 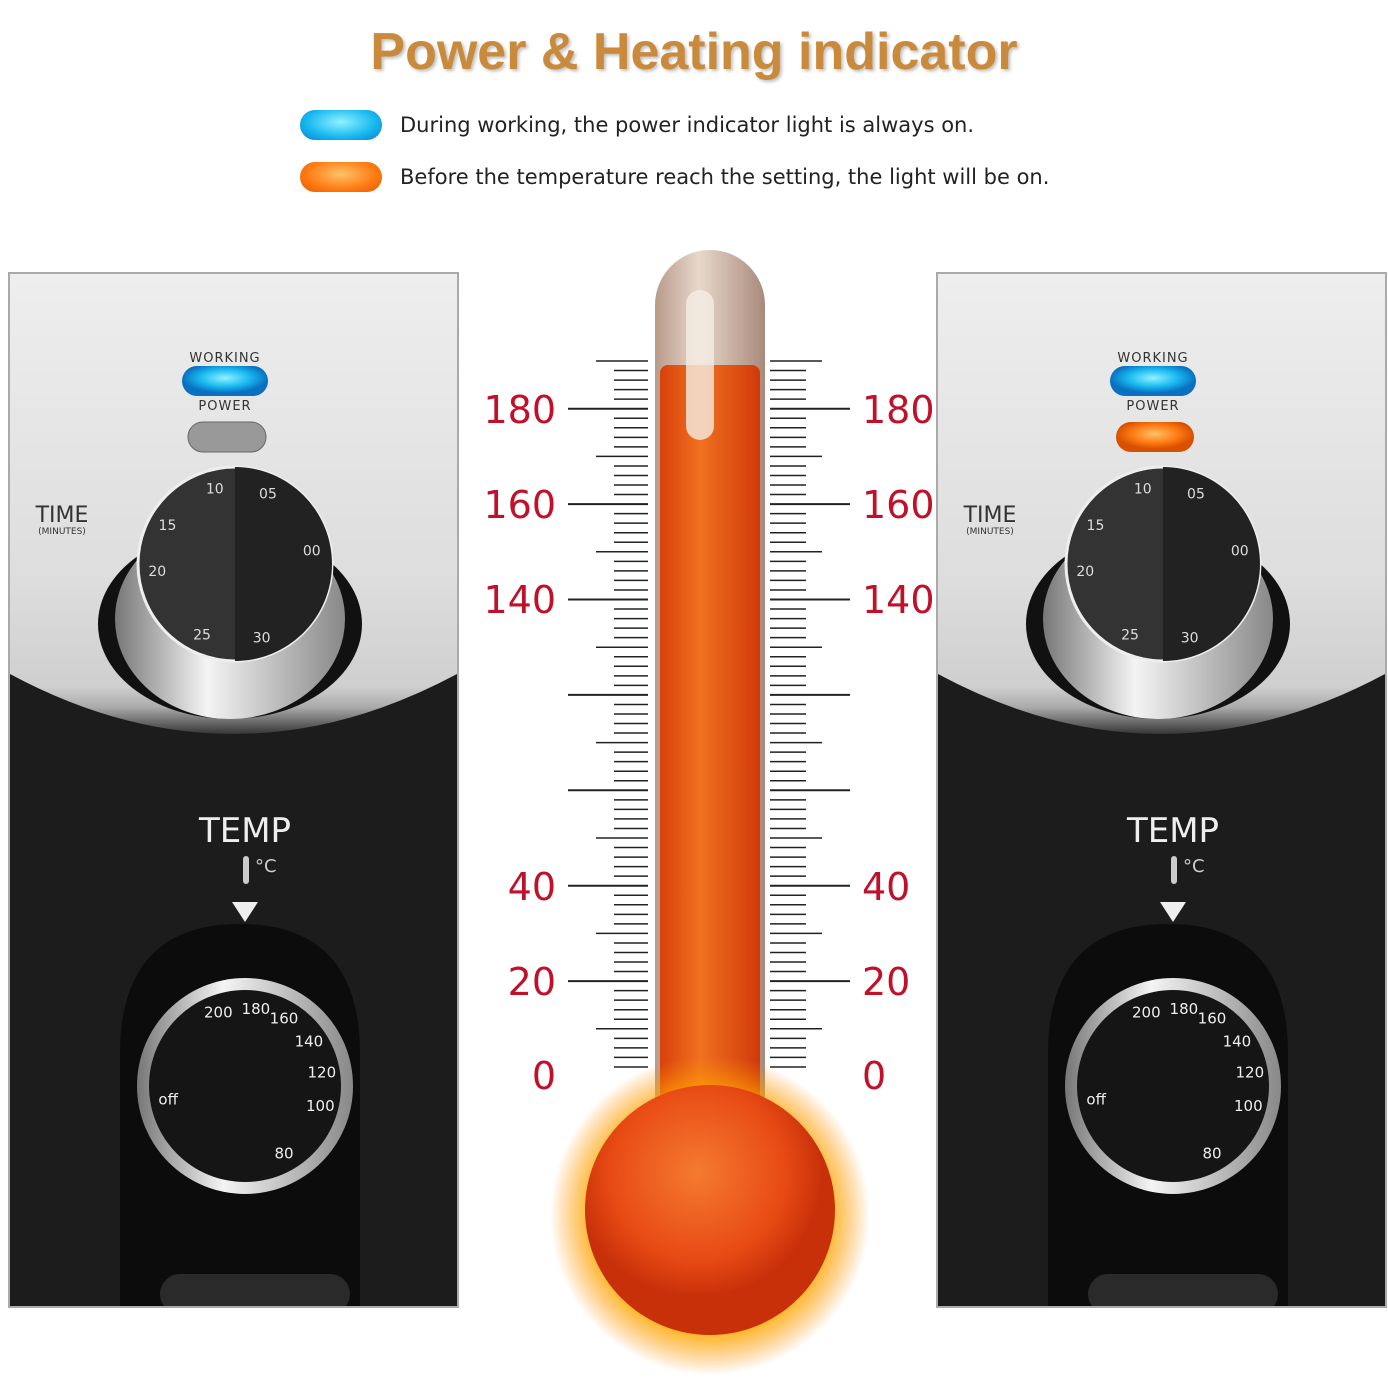 What do you see at coordinates (886, 887) in the screenshot?
I see `right-scale-label: 40` at bounding box center [886, 887].